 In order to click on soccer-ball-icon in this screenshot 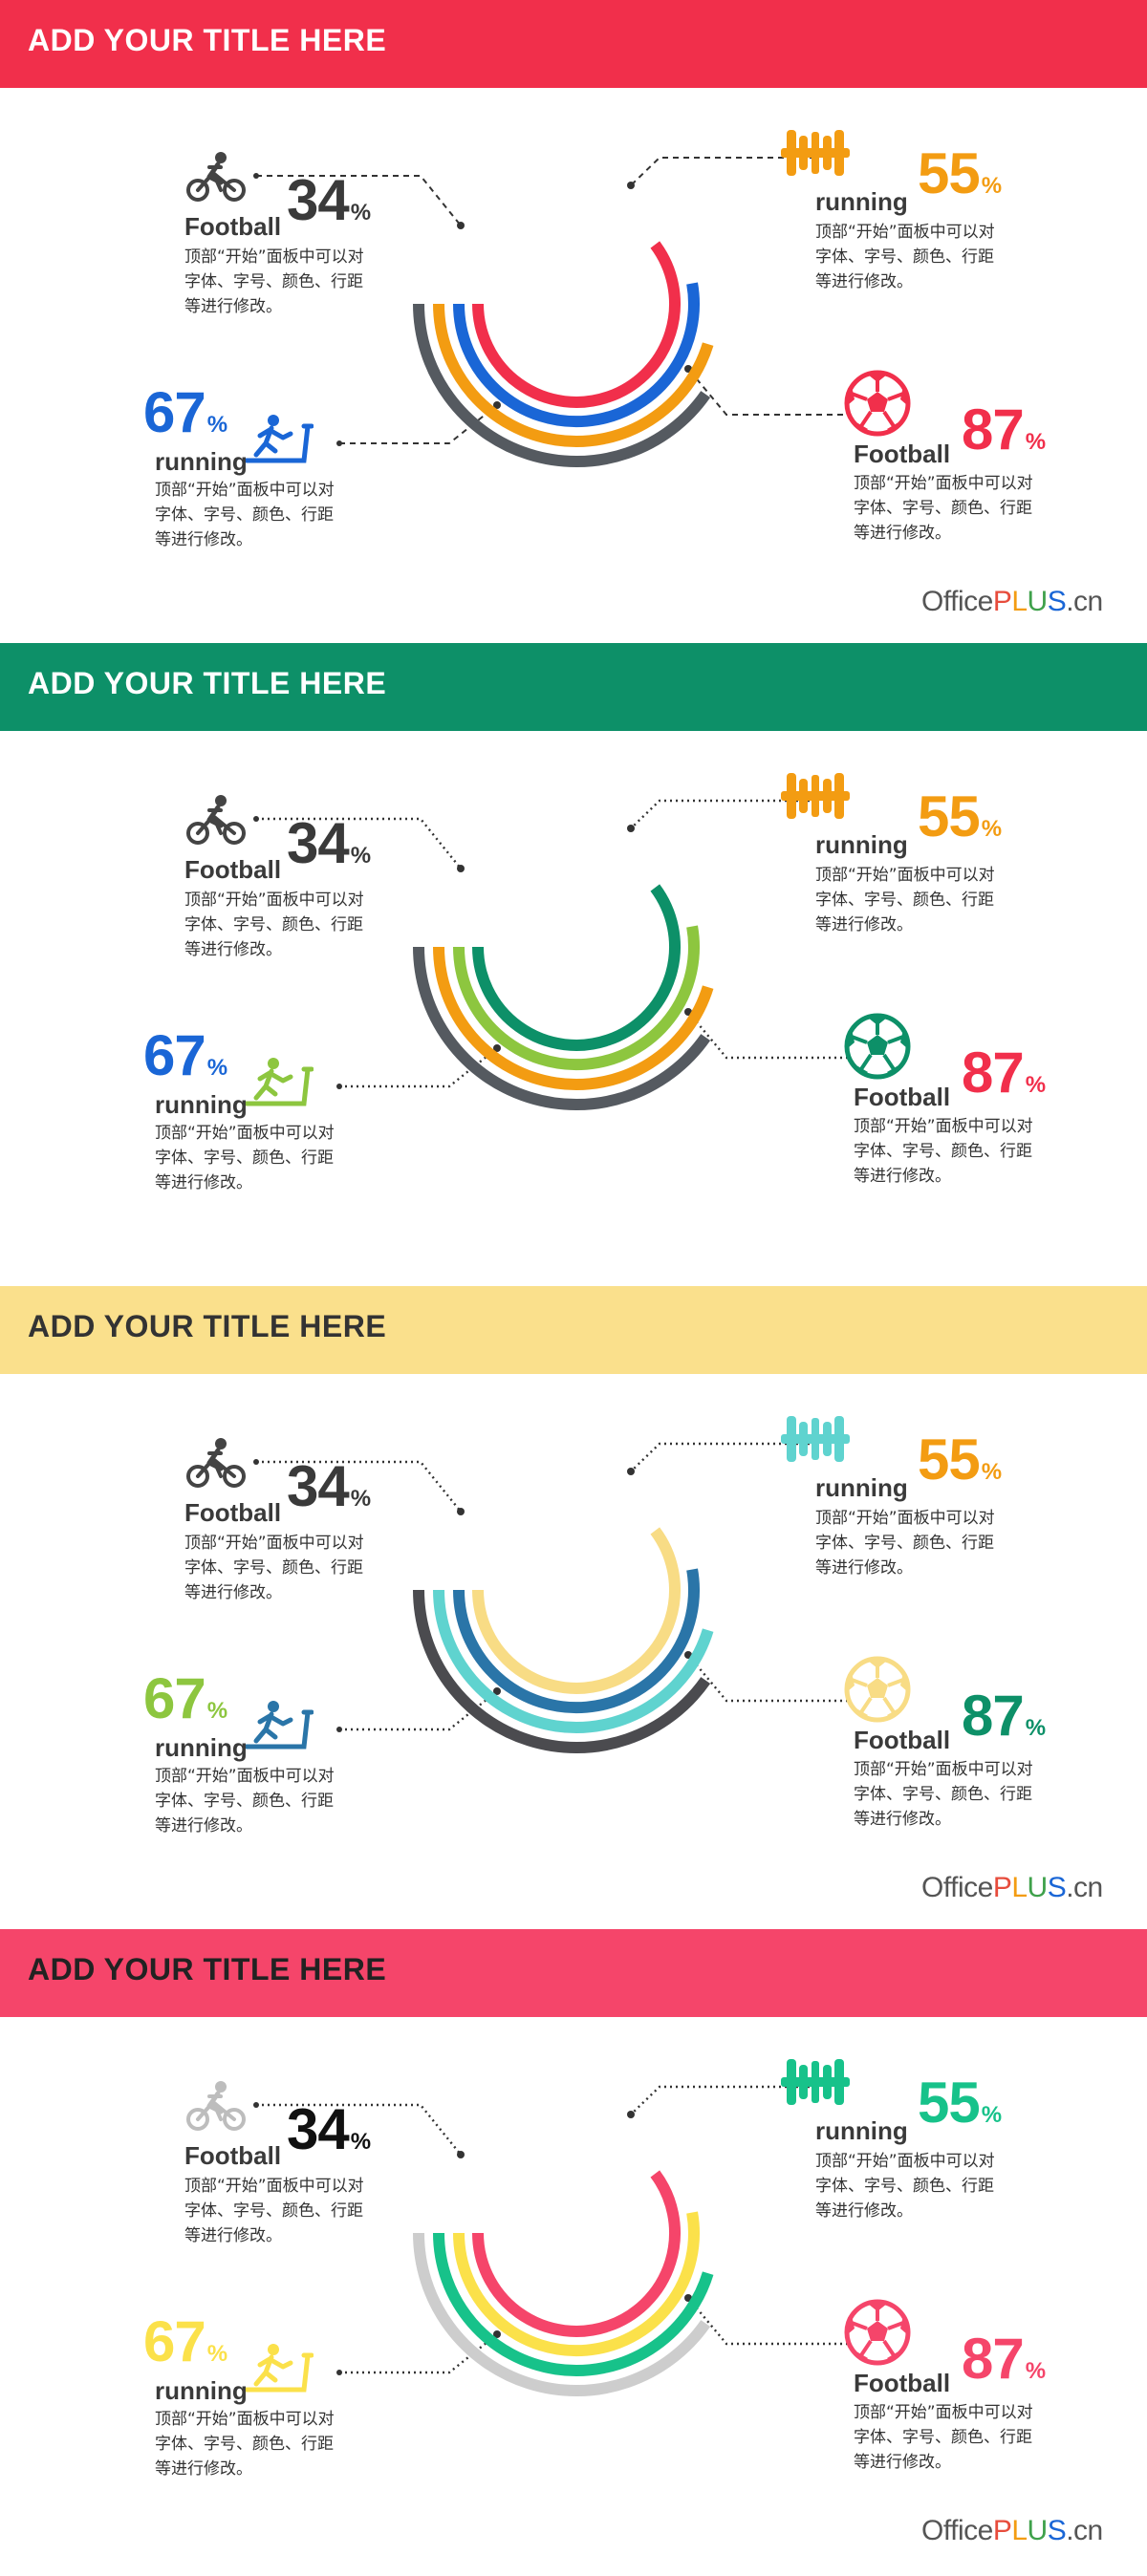, I will do `click(877, 403)`.